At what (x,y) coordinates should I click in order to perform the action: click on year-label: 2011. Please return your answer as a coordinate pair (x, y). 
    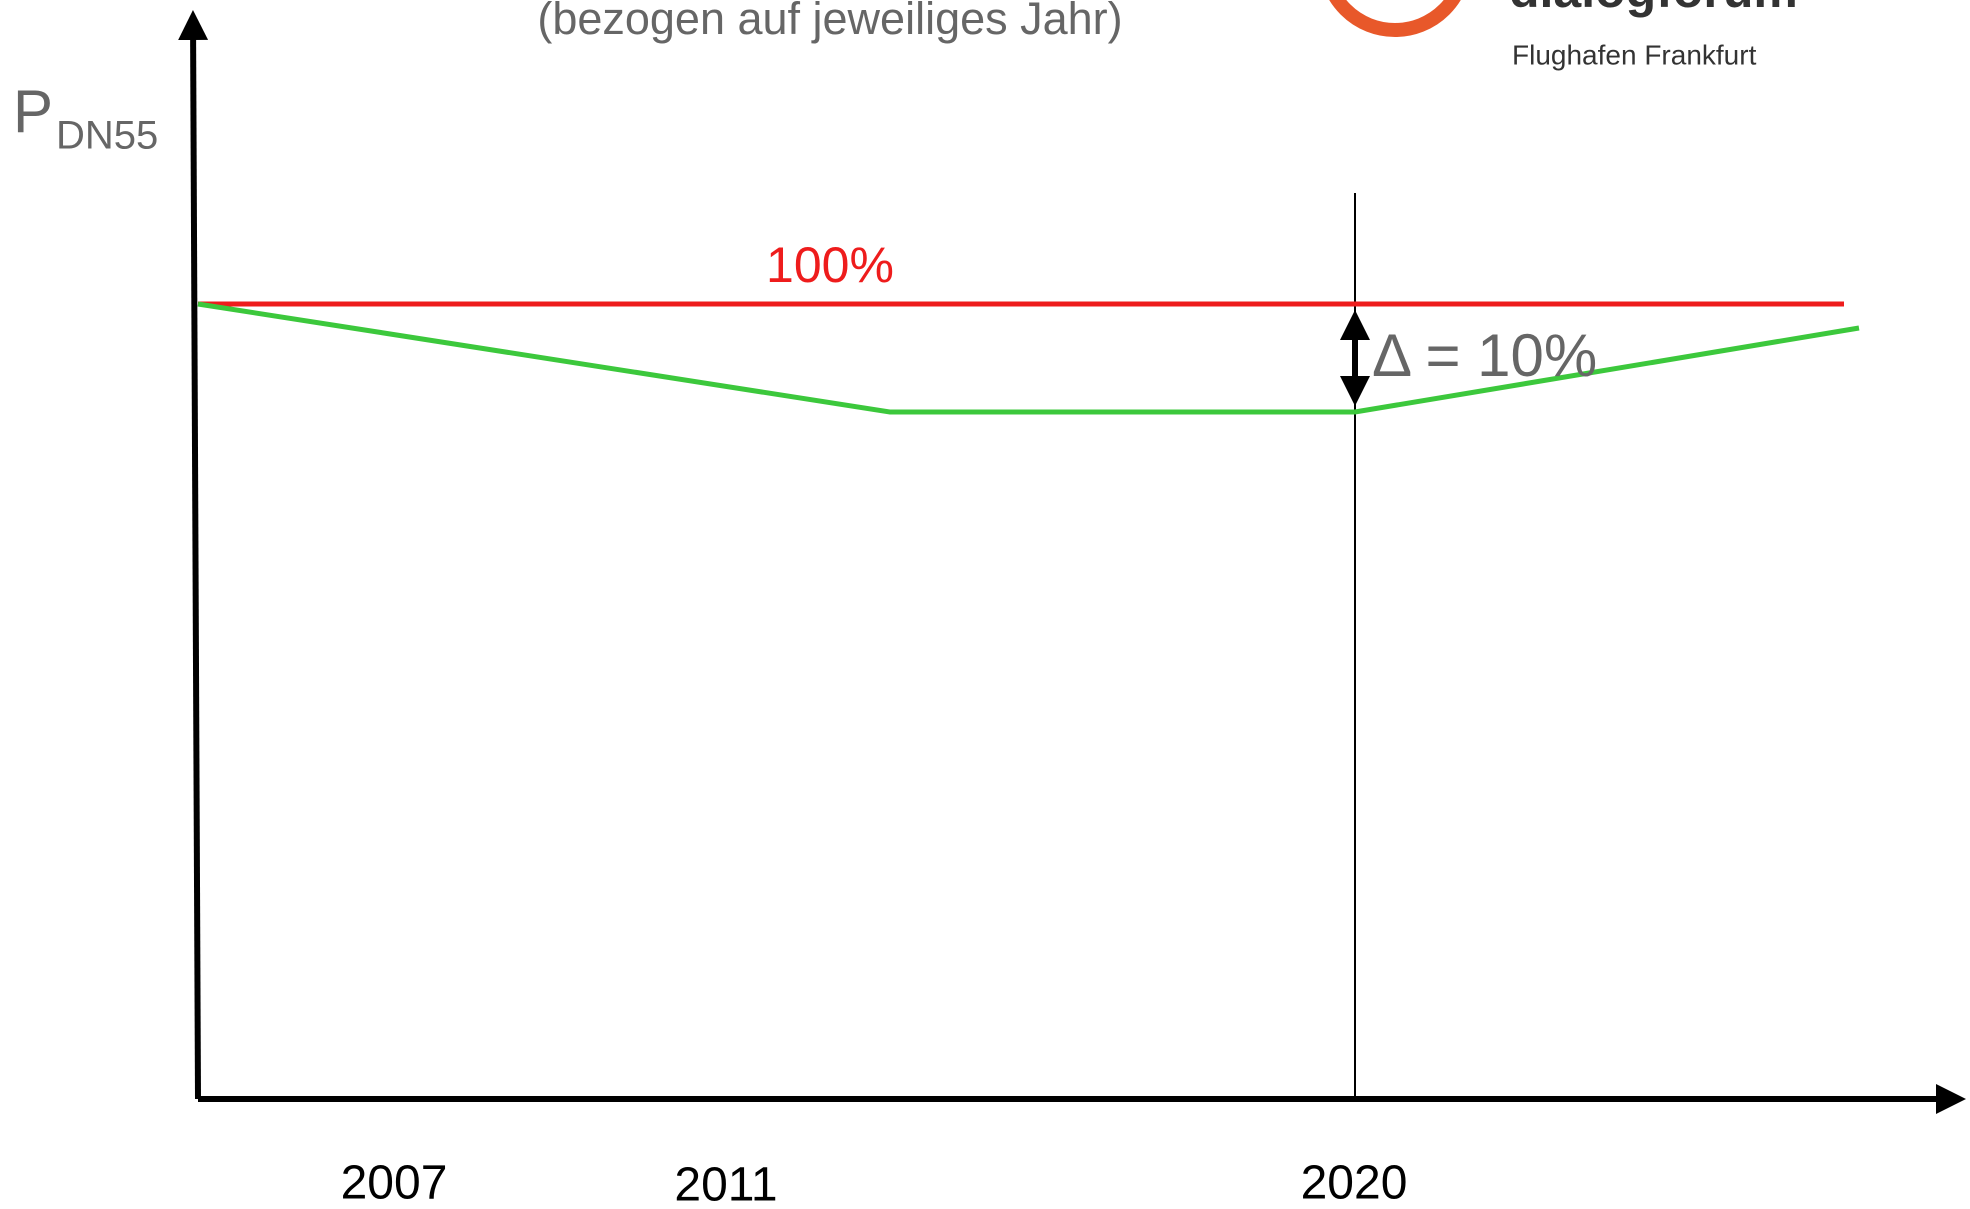
    Looking at the image, I should click on (725, 1184).